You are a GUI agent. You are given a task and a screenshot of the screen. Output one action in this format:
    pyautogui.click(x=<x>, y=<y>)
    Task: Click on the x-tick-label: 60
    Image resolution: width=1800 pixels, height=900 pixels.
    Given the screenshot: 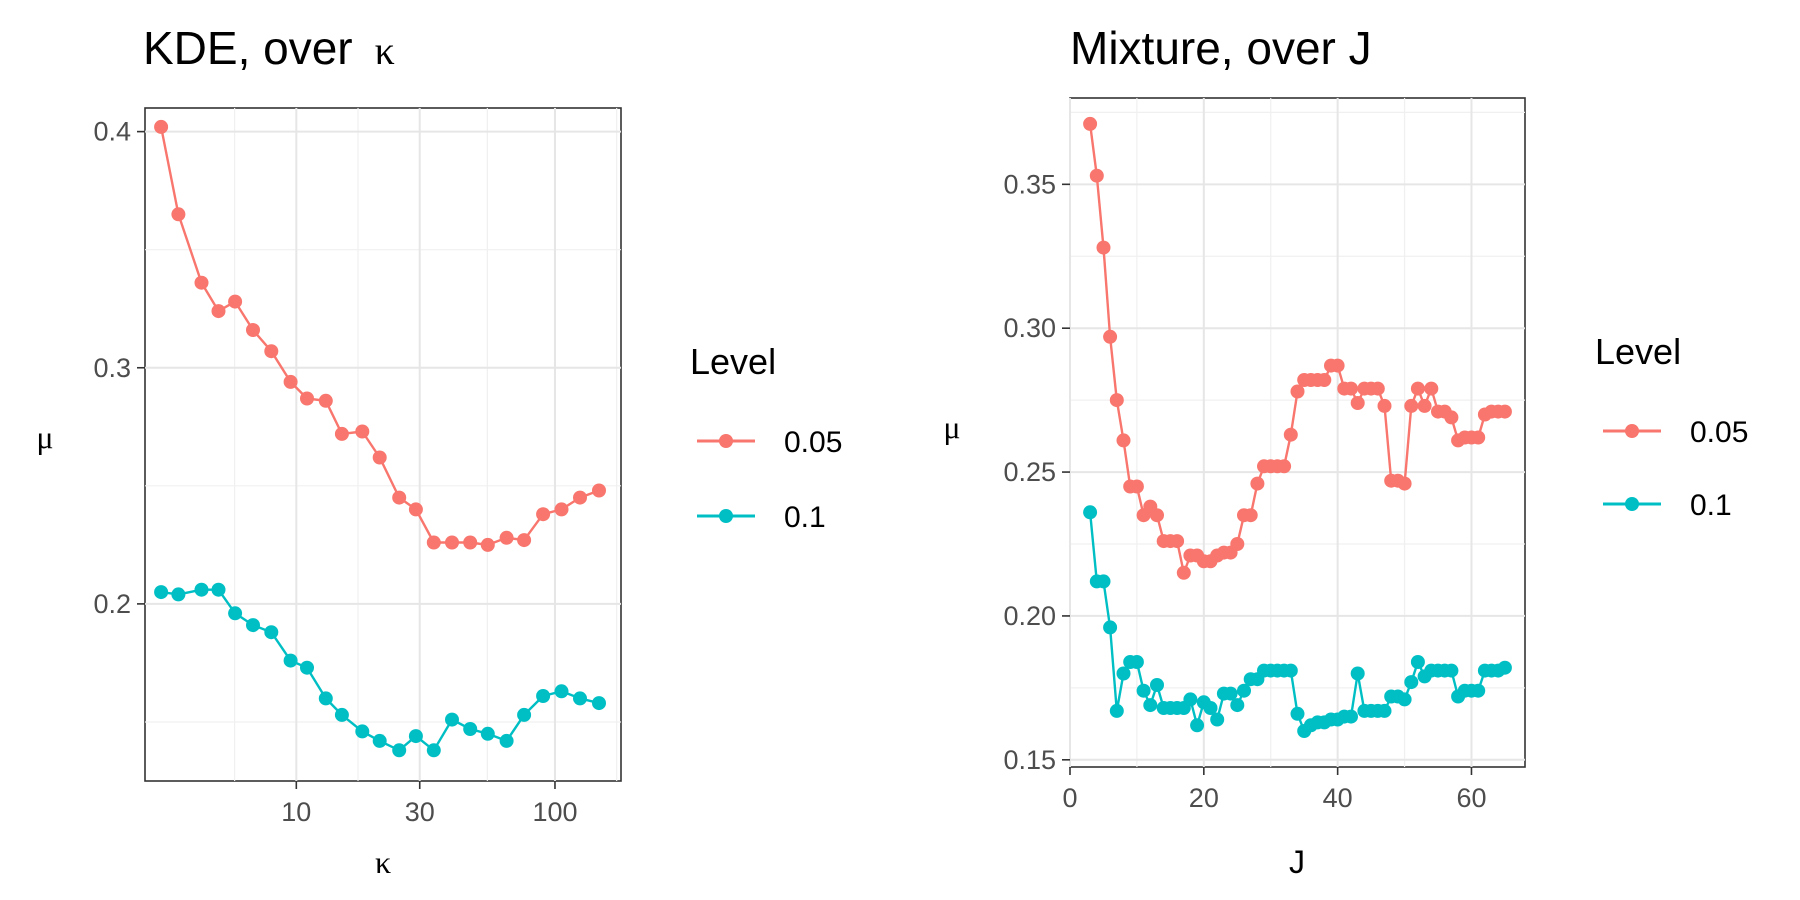 What is the action you would take?
    pyautogui.click(x=1471, y=798)
    